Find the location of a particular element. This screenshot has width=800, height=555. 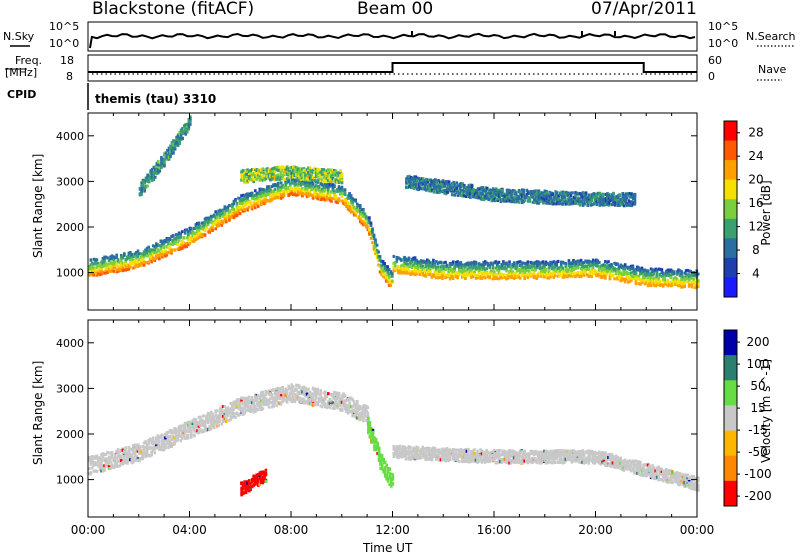

ytick-label: 2000 is located at coordinates (70, 227).